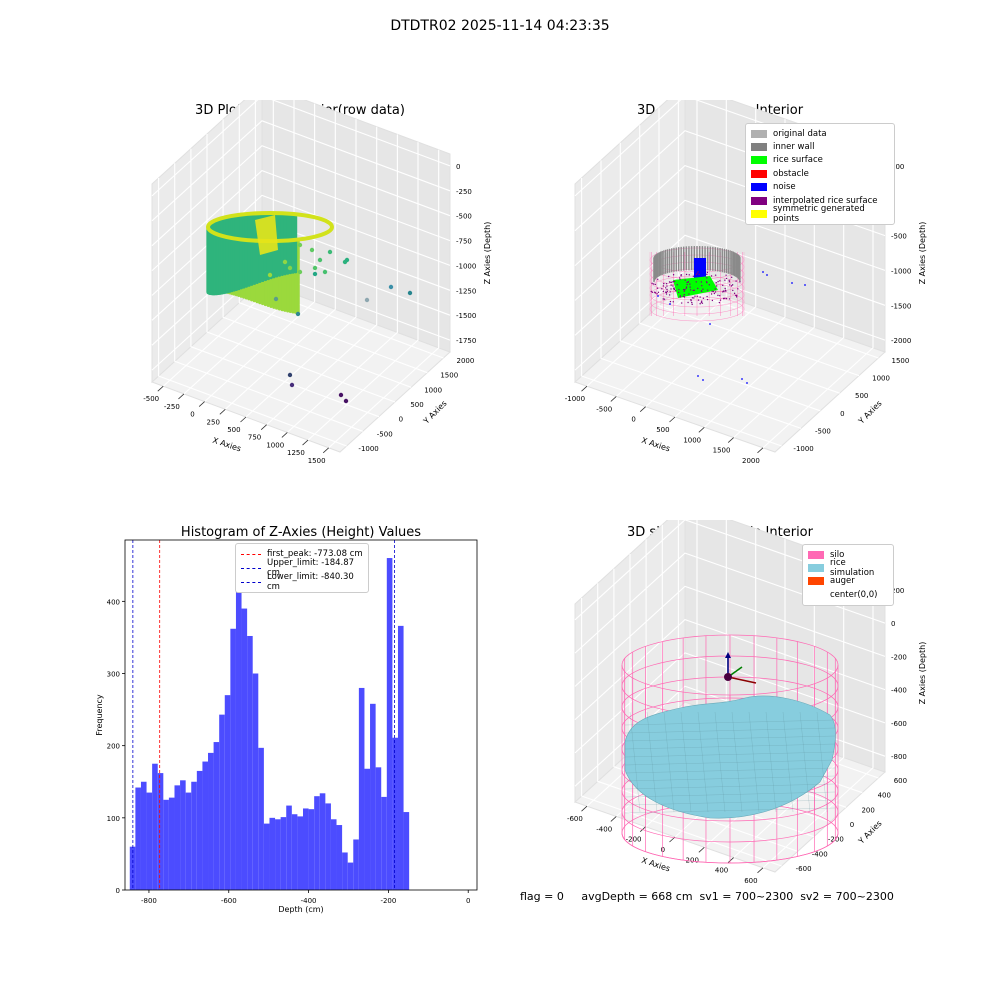 The image size is (1000, 1000). Describe the element at coordinates (466, 291) in the screenshot. I see `z-tick-label: -1250` at that location.